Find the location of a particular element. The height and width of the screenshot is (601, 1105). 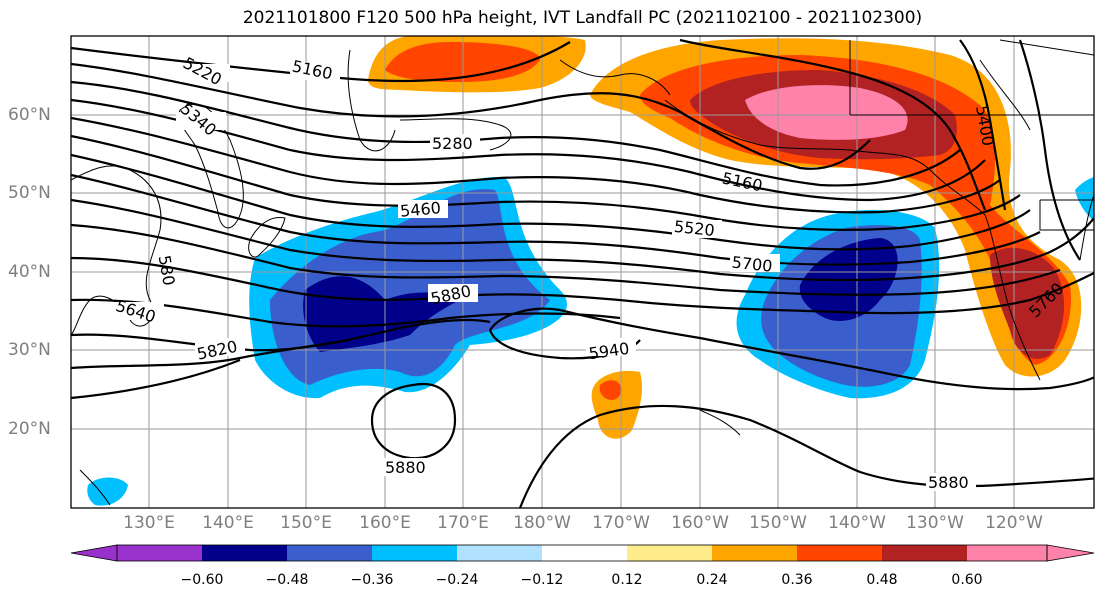

colorbar-tick-label: 0.12 is located at coordinates (627, 580).